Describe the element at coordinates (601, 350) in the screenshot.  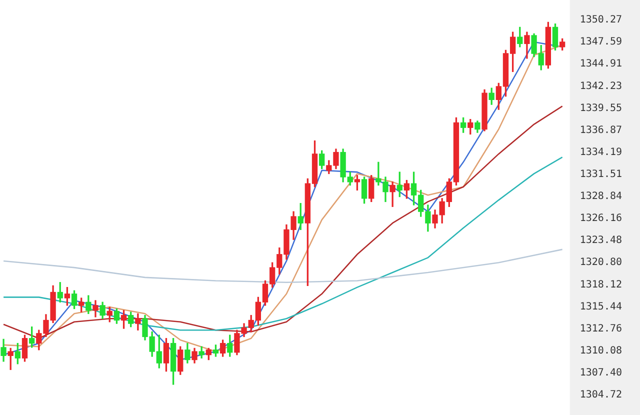
I see `y-tick-label: 1310.08` at that location.